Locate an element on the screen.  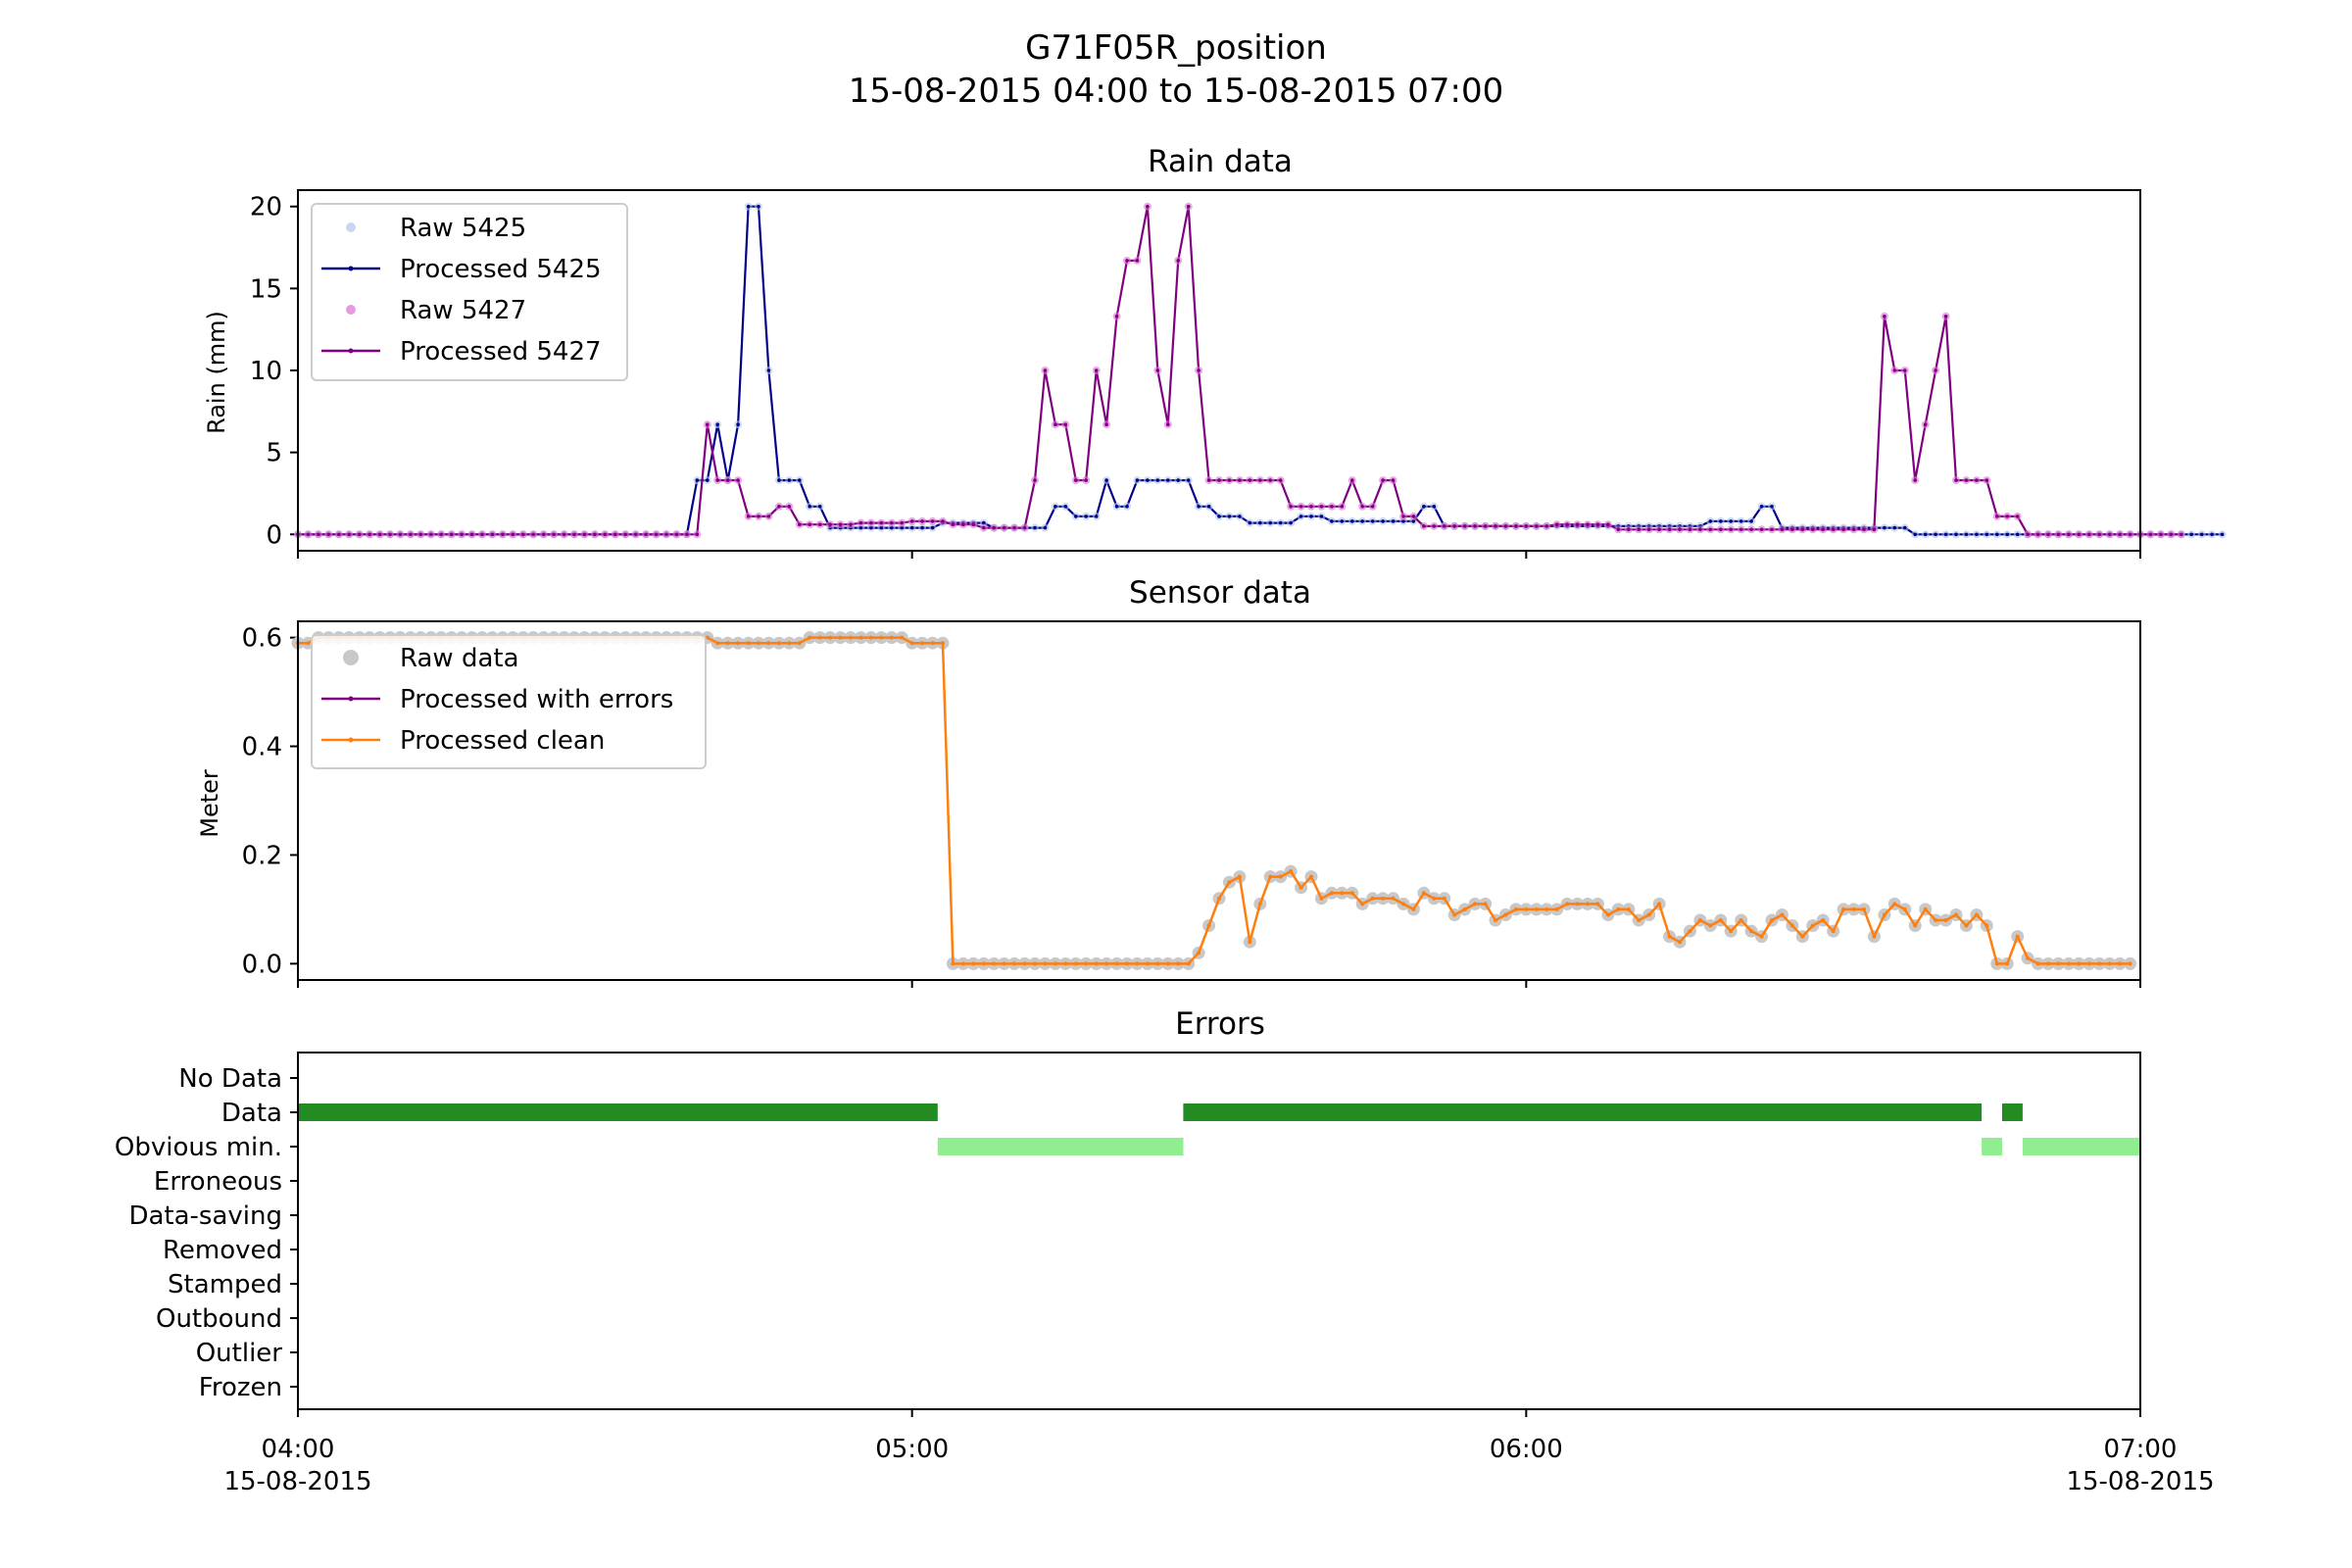
legend-line-marker is located at coordinates (351, 268).